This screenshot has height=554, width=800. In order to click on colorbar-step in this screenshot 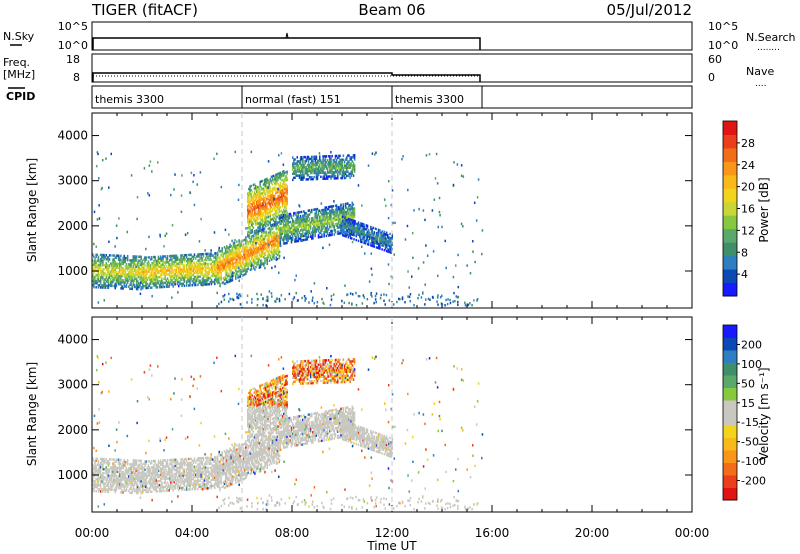, I will do `click(730, 222)`.